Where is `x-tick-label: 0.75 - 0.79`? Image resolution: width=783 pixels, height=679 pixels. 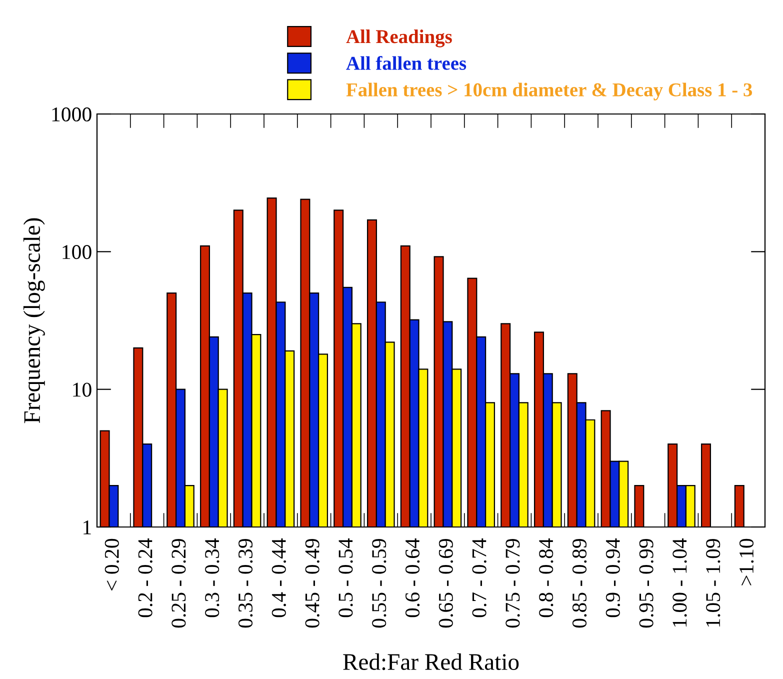
x-tick-label: 0.75 - 0.79 is located at coordinates (513, 583).